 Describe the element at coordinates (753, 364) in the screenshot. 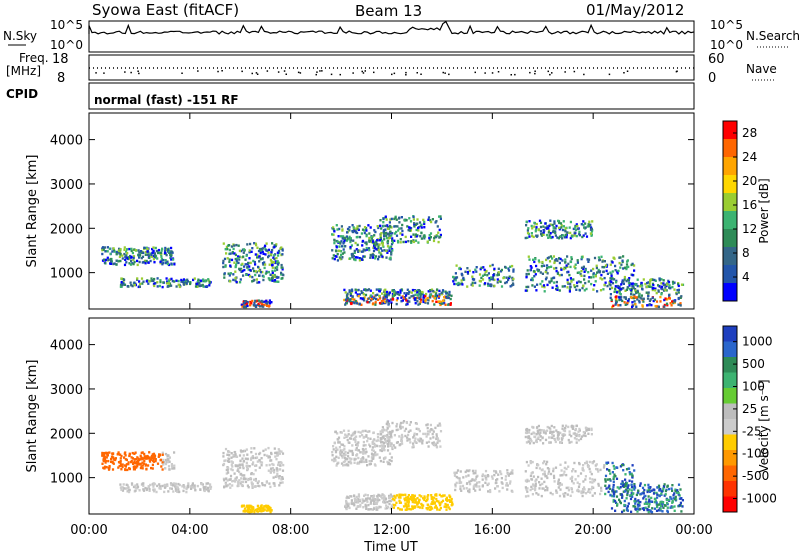

I see `colorbar-tick-label: 500` at that location.